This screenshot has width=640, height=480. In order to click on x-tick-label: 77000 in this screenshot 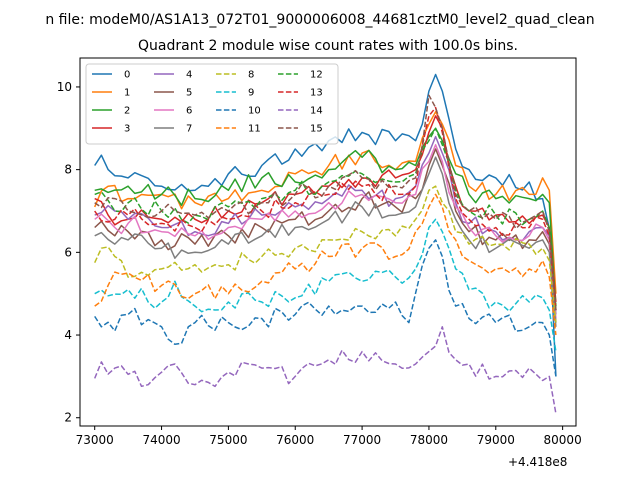, I will do `click(362, 440)`.